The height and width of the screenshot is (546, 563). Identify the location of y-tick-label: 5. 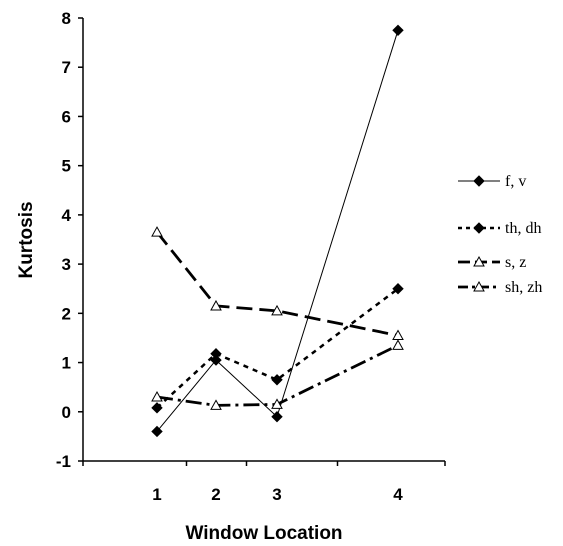
(66, 166).